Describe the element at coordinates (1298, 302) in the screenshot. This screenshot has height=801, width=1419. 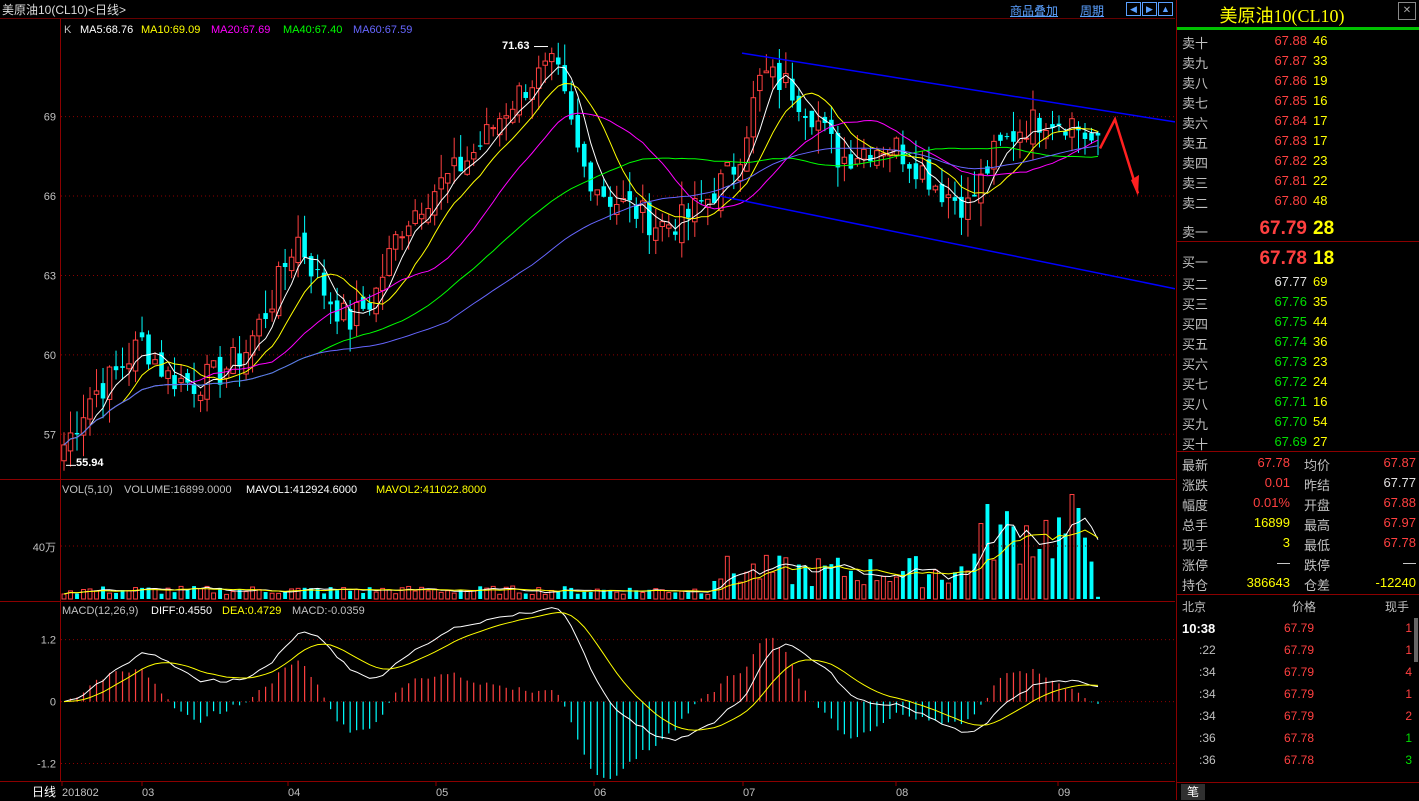
I see `bid-level-row: 买三 67.76 35` at that location.